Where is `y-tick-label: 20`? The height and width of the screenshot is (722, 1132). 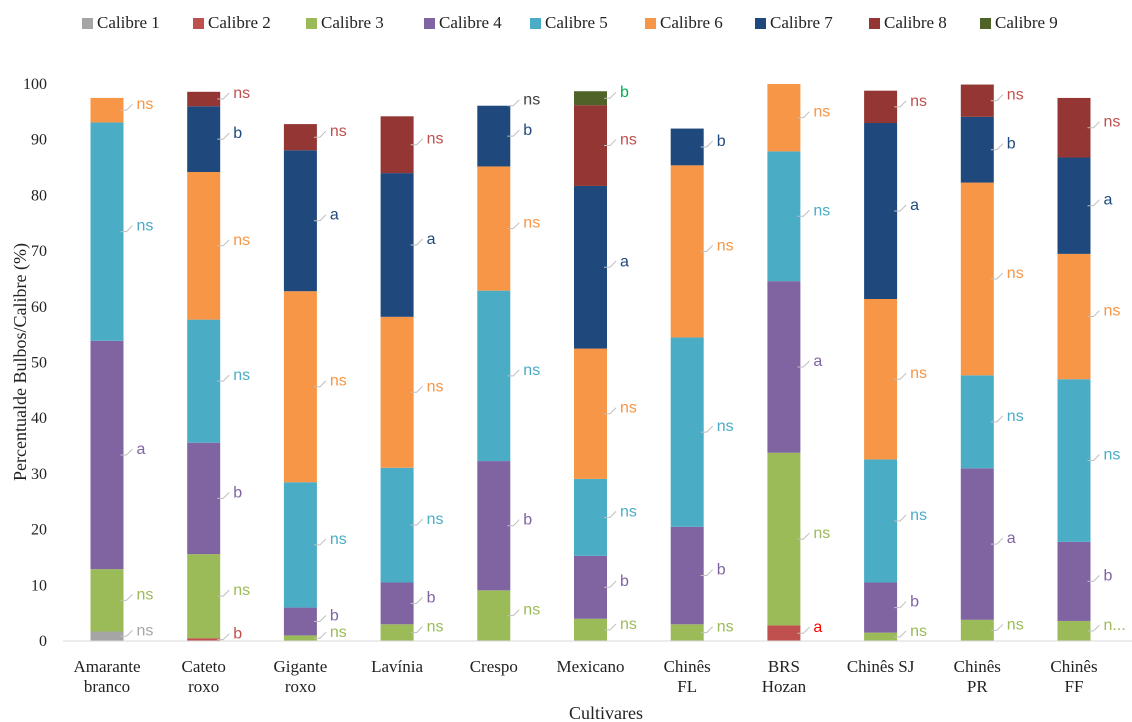
y-tick-label: 20 is located at coordinates (39, 530).